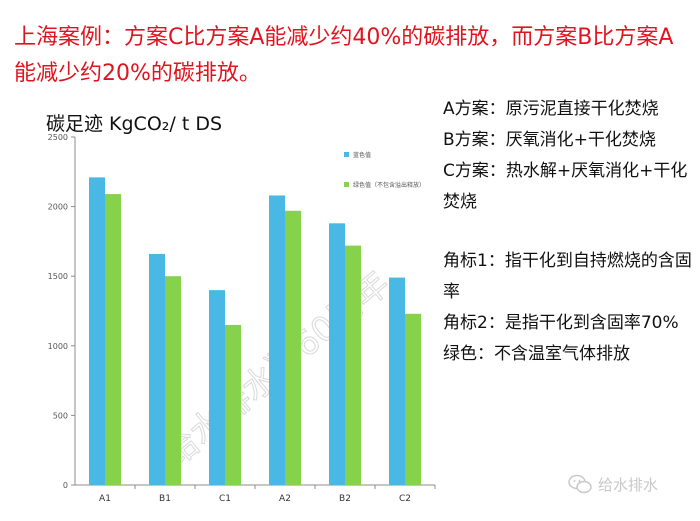  Describe the element at coordinates (165, 499) in the screenshot. I see `x-tick-label: B1` at that location.